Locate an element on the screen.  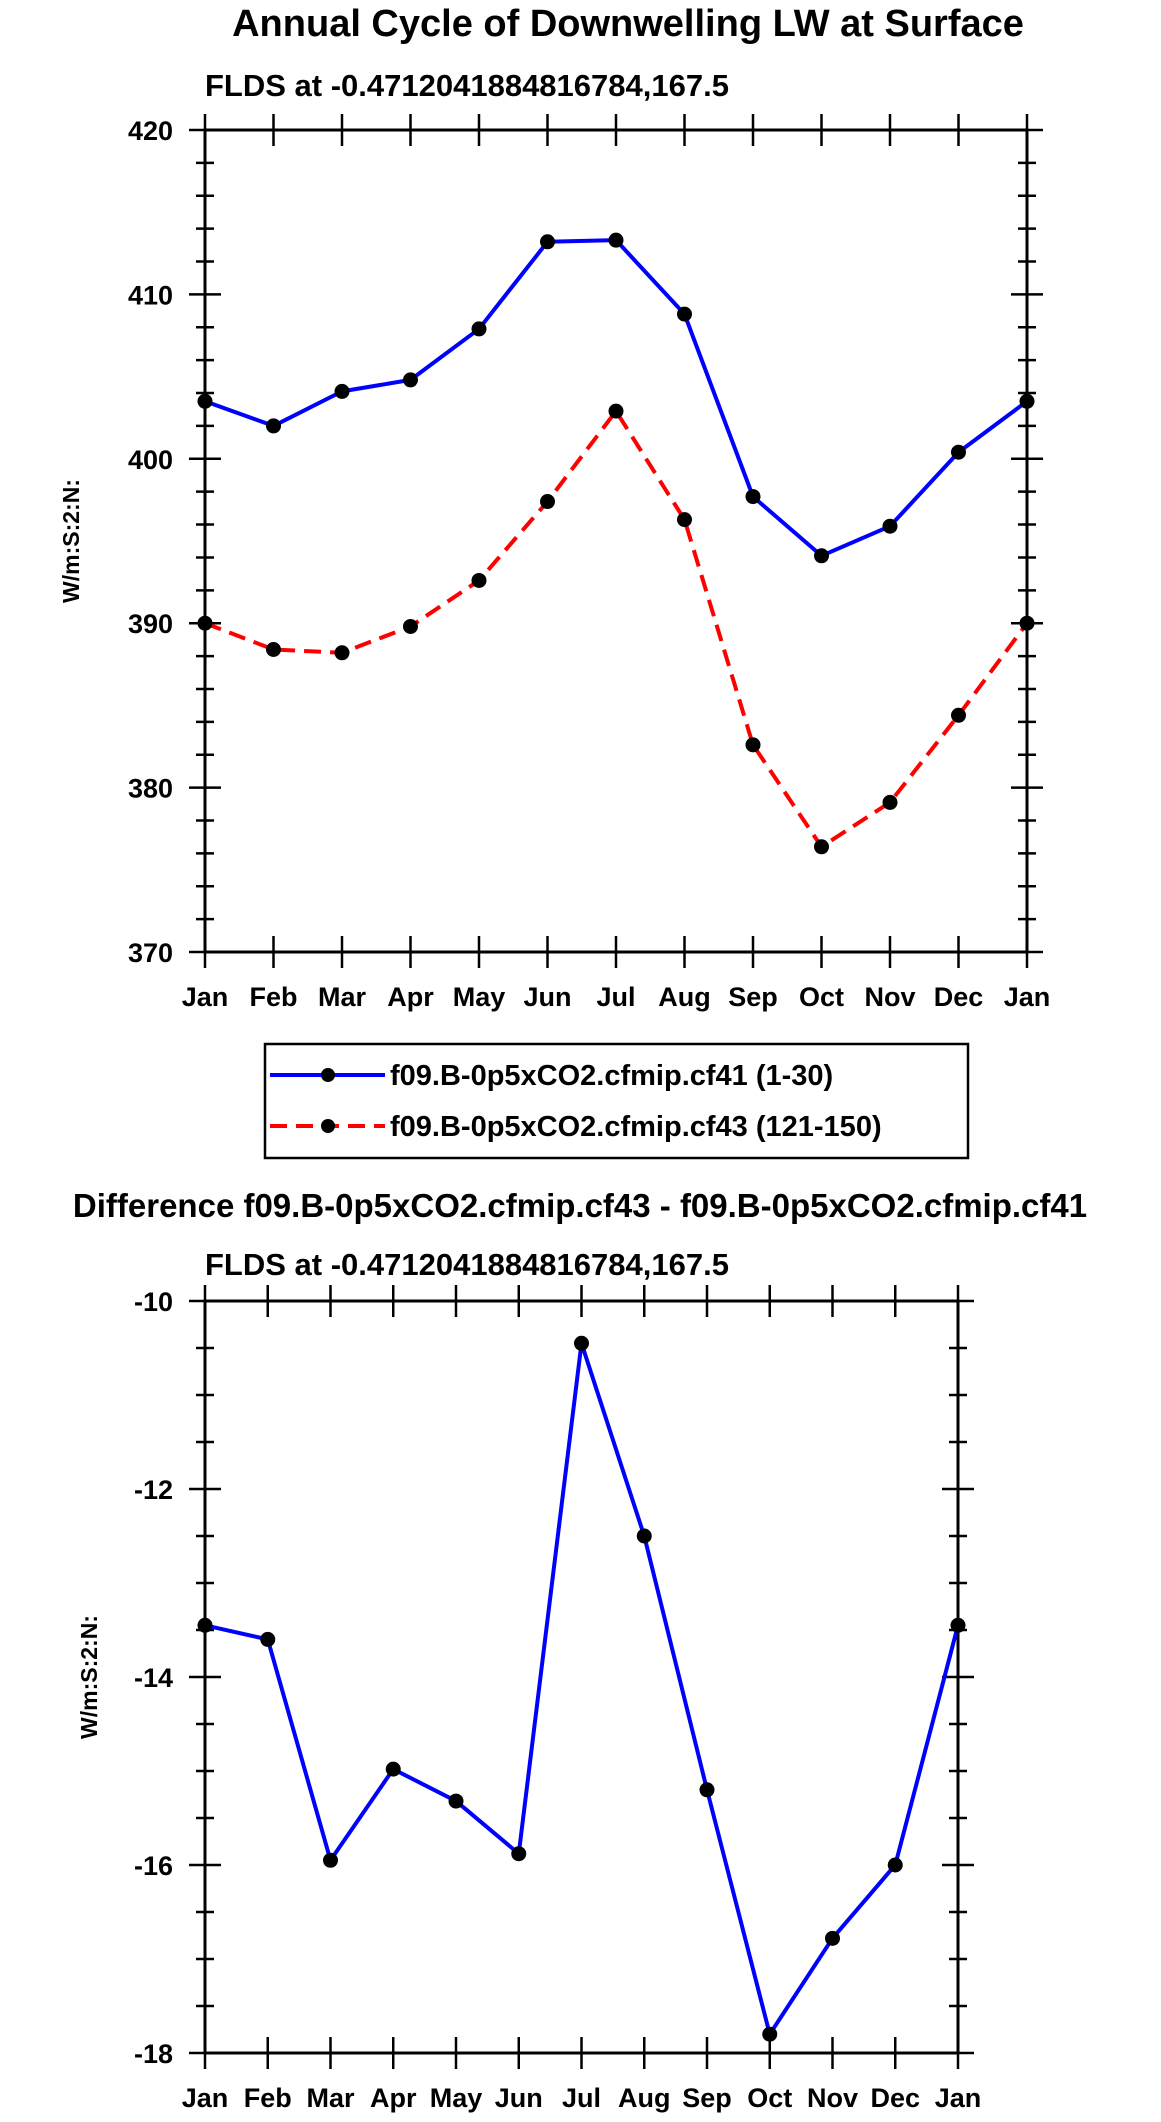
chart2-ylabel: W/m:S:2:N: is located at coordinates (89, 1677).